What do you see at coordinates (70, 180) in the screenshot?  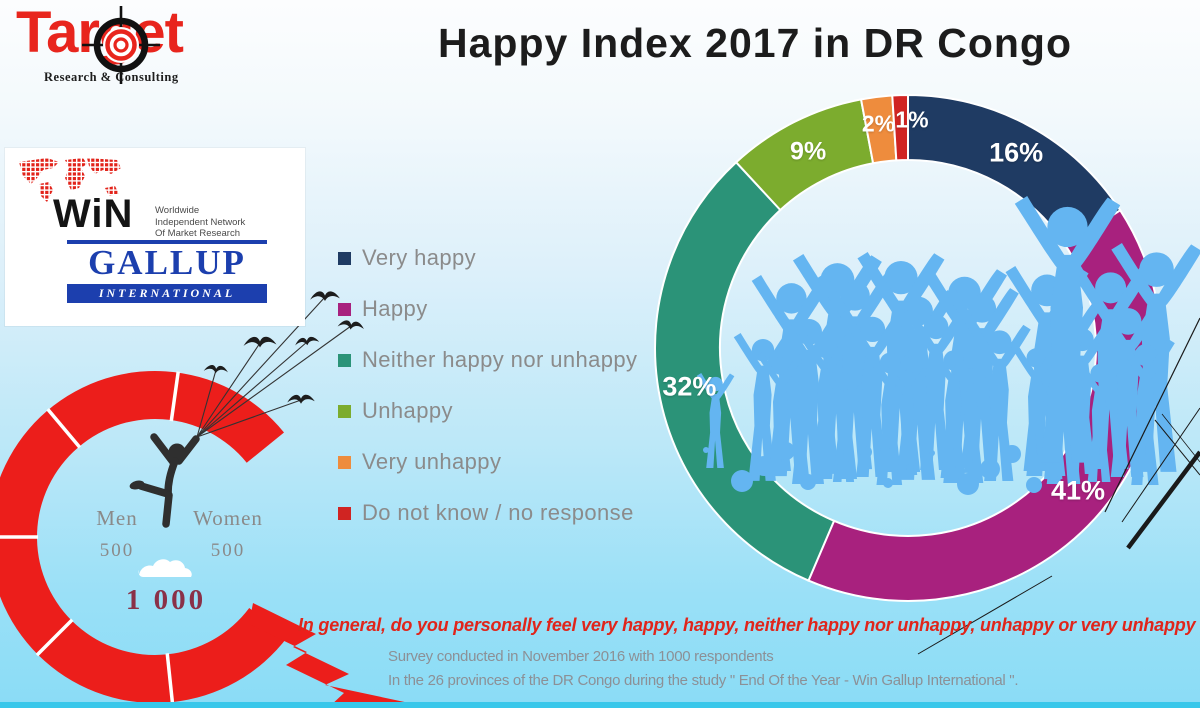 I see `world-map-icon` at bounding box center [70, 180].